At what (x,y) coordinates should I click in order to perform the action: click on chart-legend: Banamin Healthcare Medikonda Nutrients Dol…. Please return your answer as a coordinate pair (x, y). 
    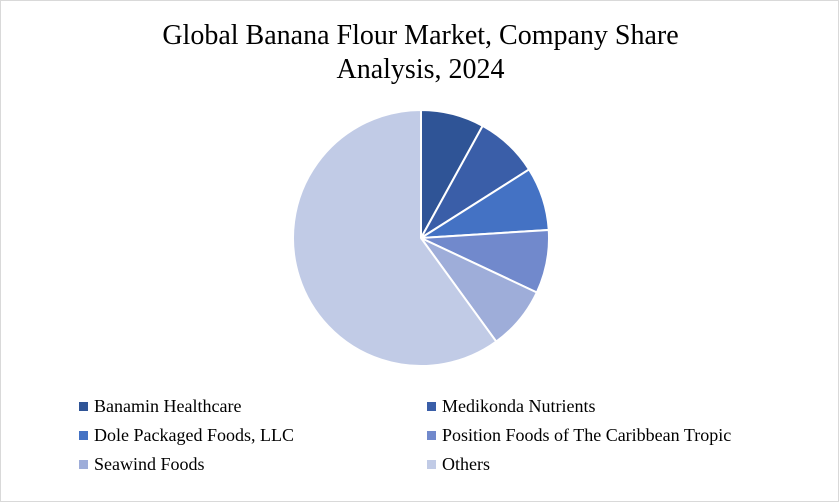
    Looking at the image, I should click on (449, 435).